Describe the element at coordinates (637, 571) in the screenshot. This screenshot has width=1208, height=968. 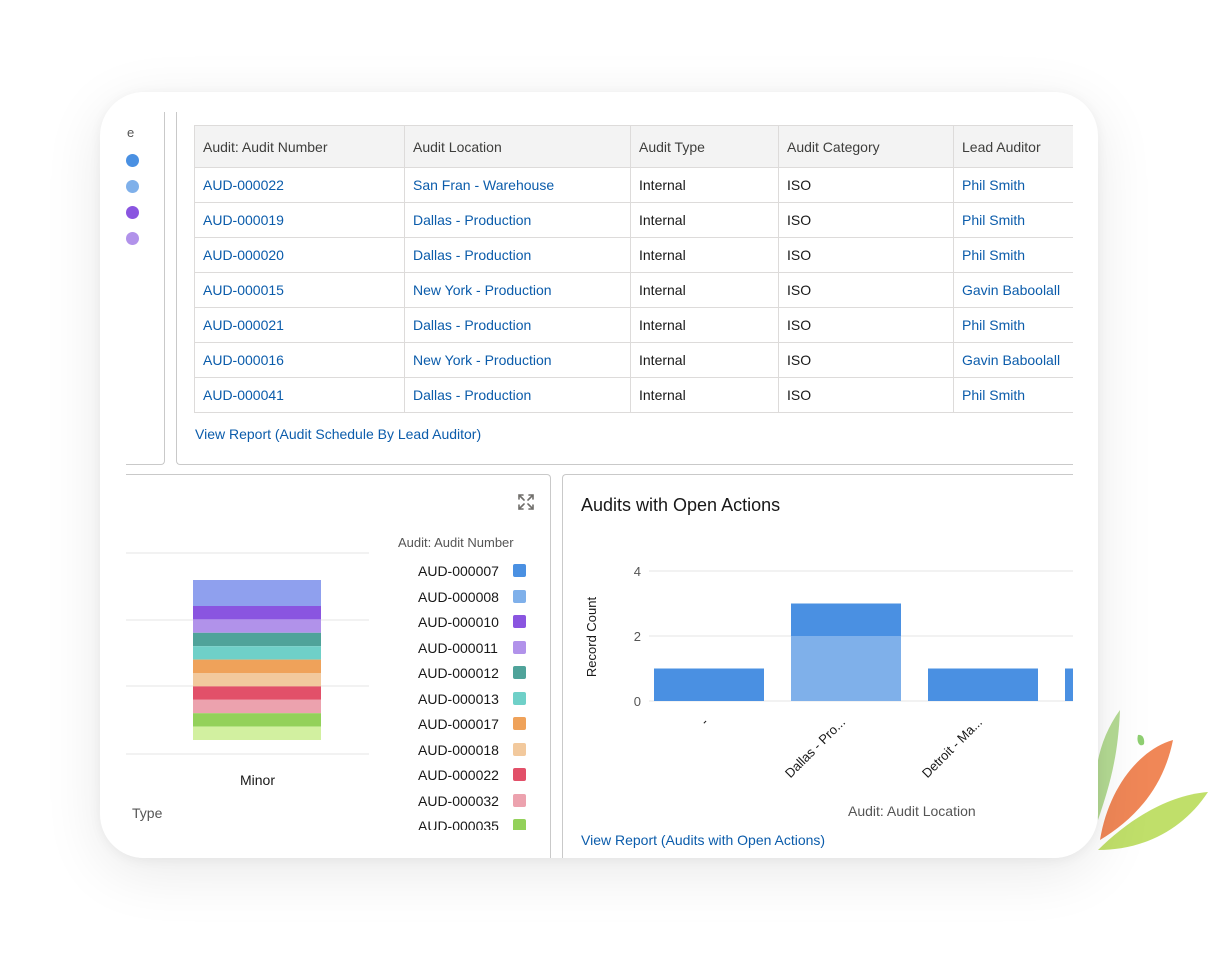
I see `y-tick-label: 4` at that location.